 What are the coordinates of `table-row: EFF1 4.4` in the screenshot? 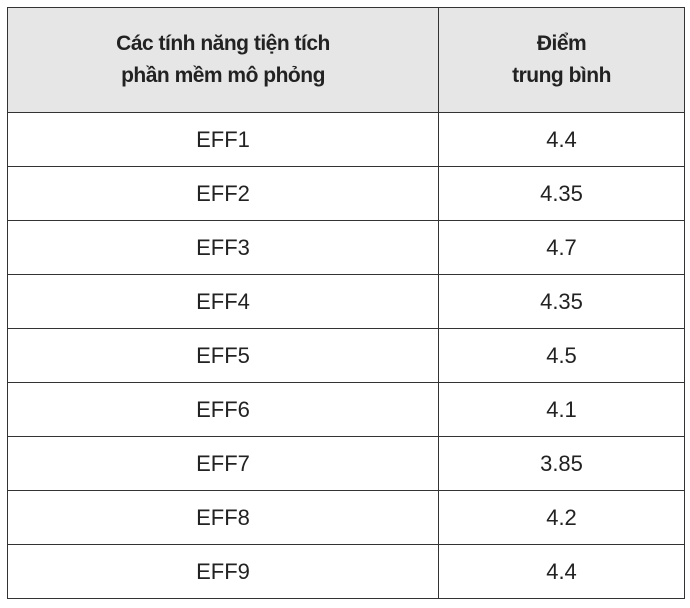 It's located at (346, 139).